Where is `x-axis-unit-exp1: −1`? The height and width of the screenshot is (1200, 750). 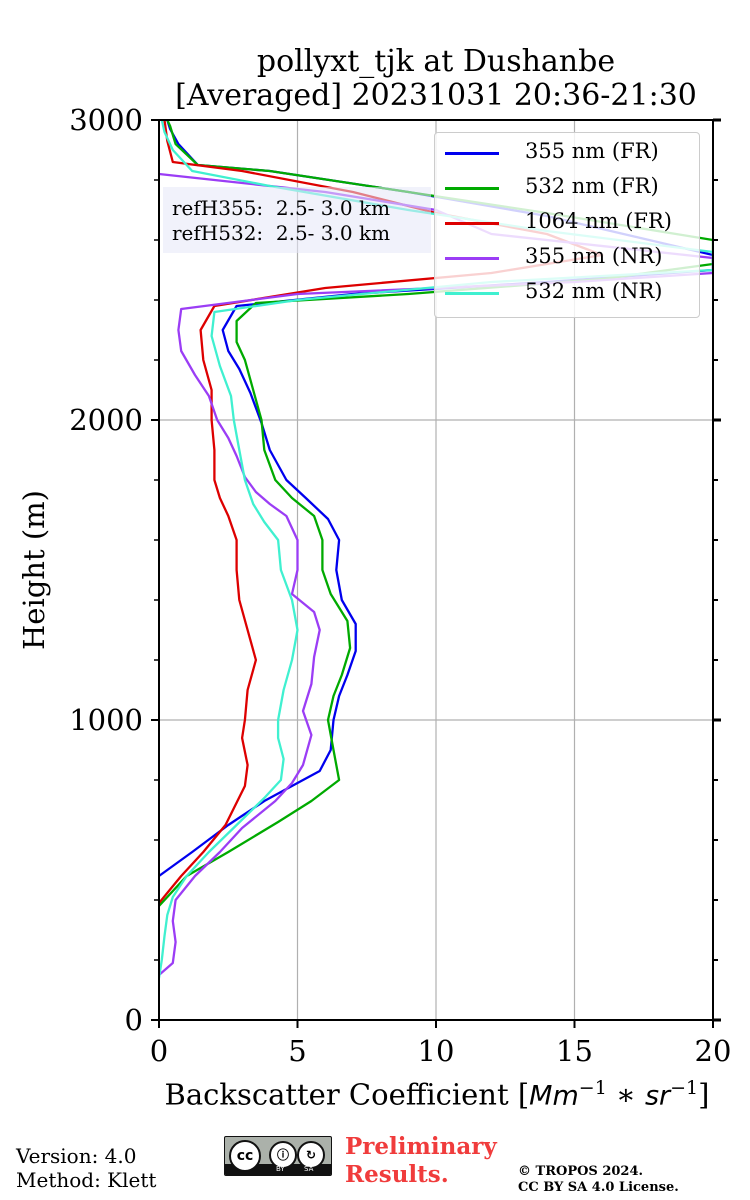
x-axis-unit-exp1: −1 is located at coordinates (592, 1088).